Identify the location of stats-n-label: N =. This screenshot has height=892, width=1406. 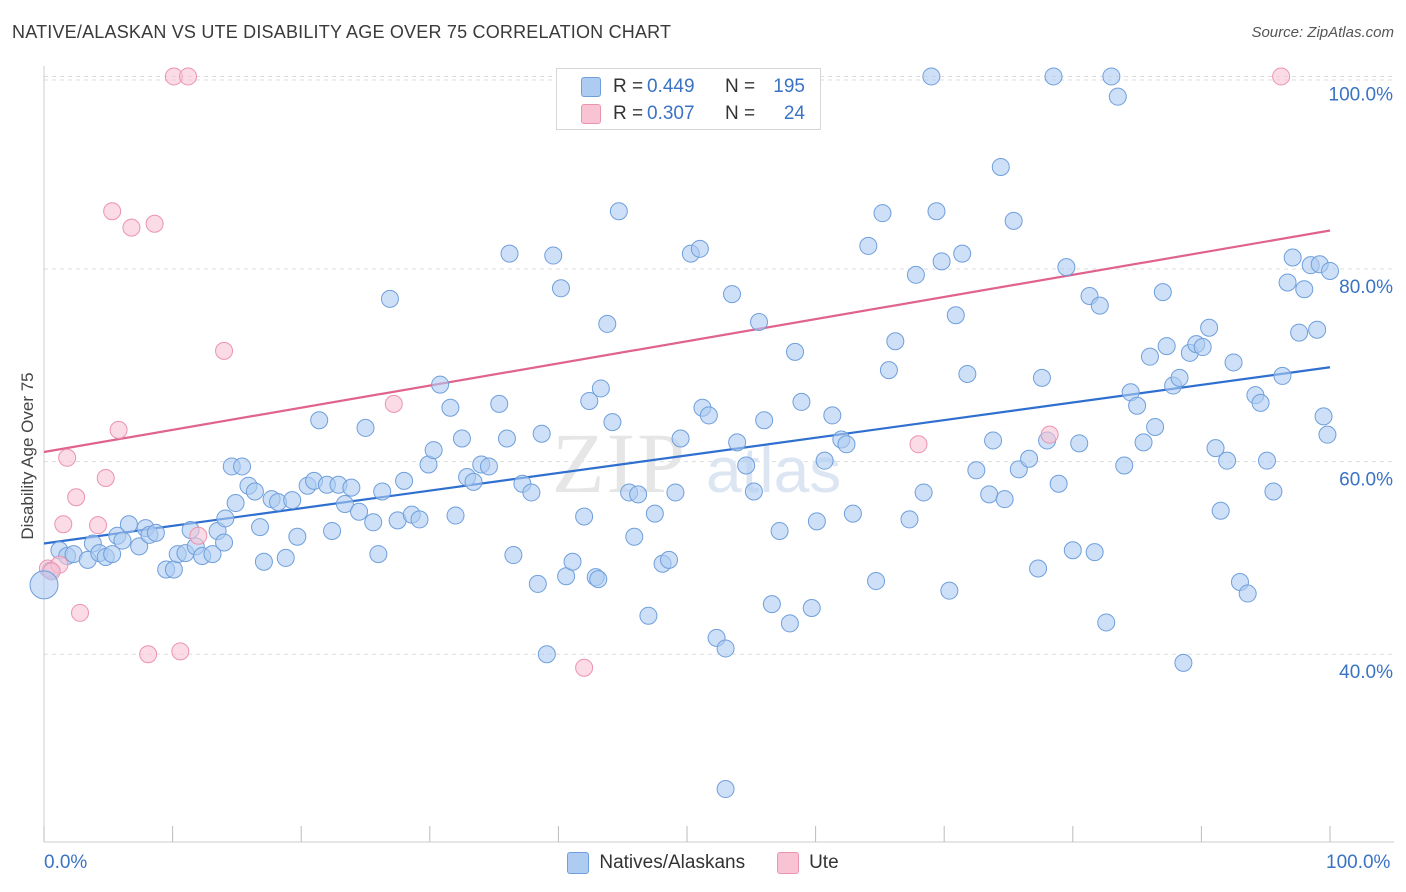
(740, 86).